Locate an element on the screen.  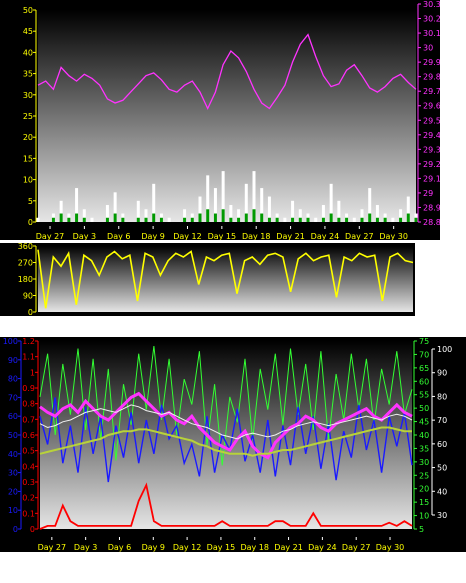
bot-left-outer-tick-label: 60 is located at coordinates (13, 416).